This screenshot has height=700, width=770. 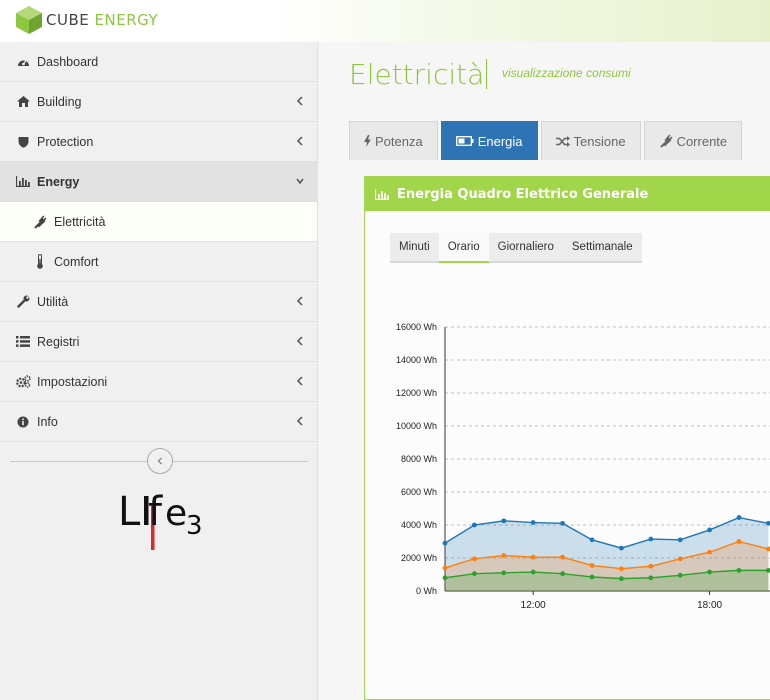 I want to click on svg-text: e, so click(x=176, y=513).